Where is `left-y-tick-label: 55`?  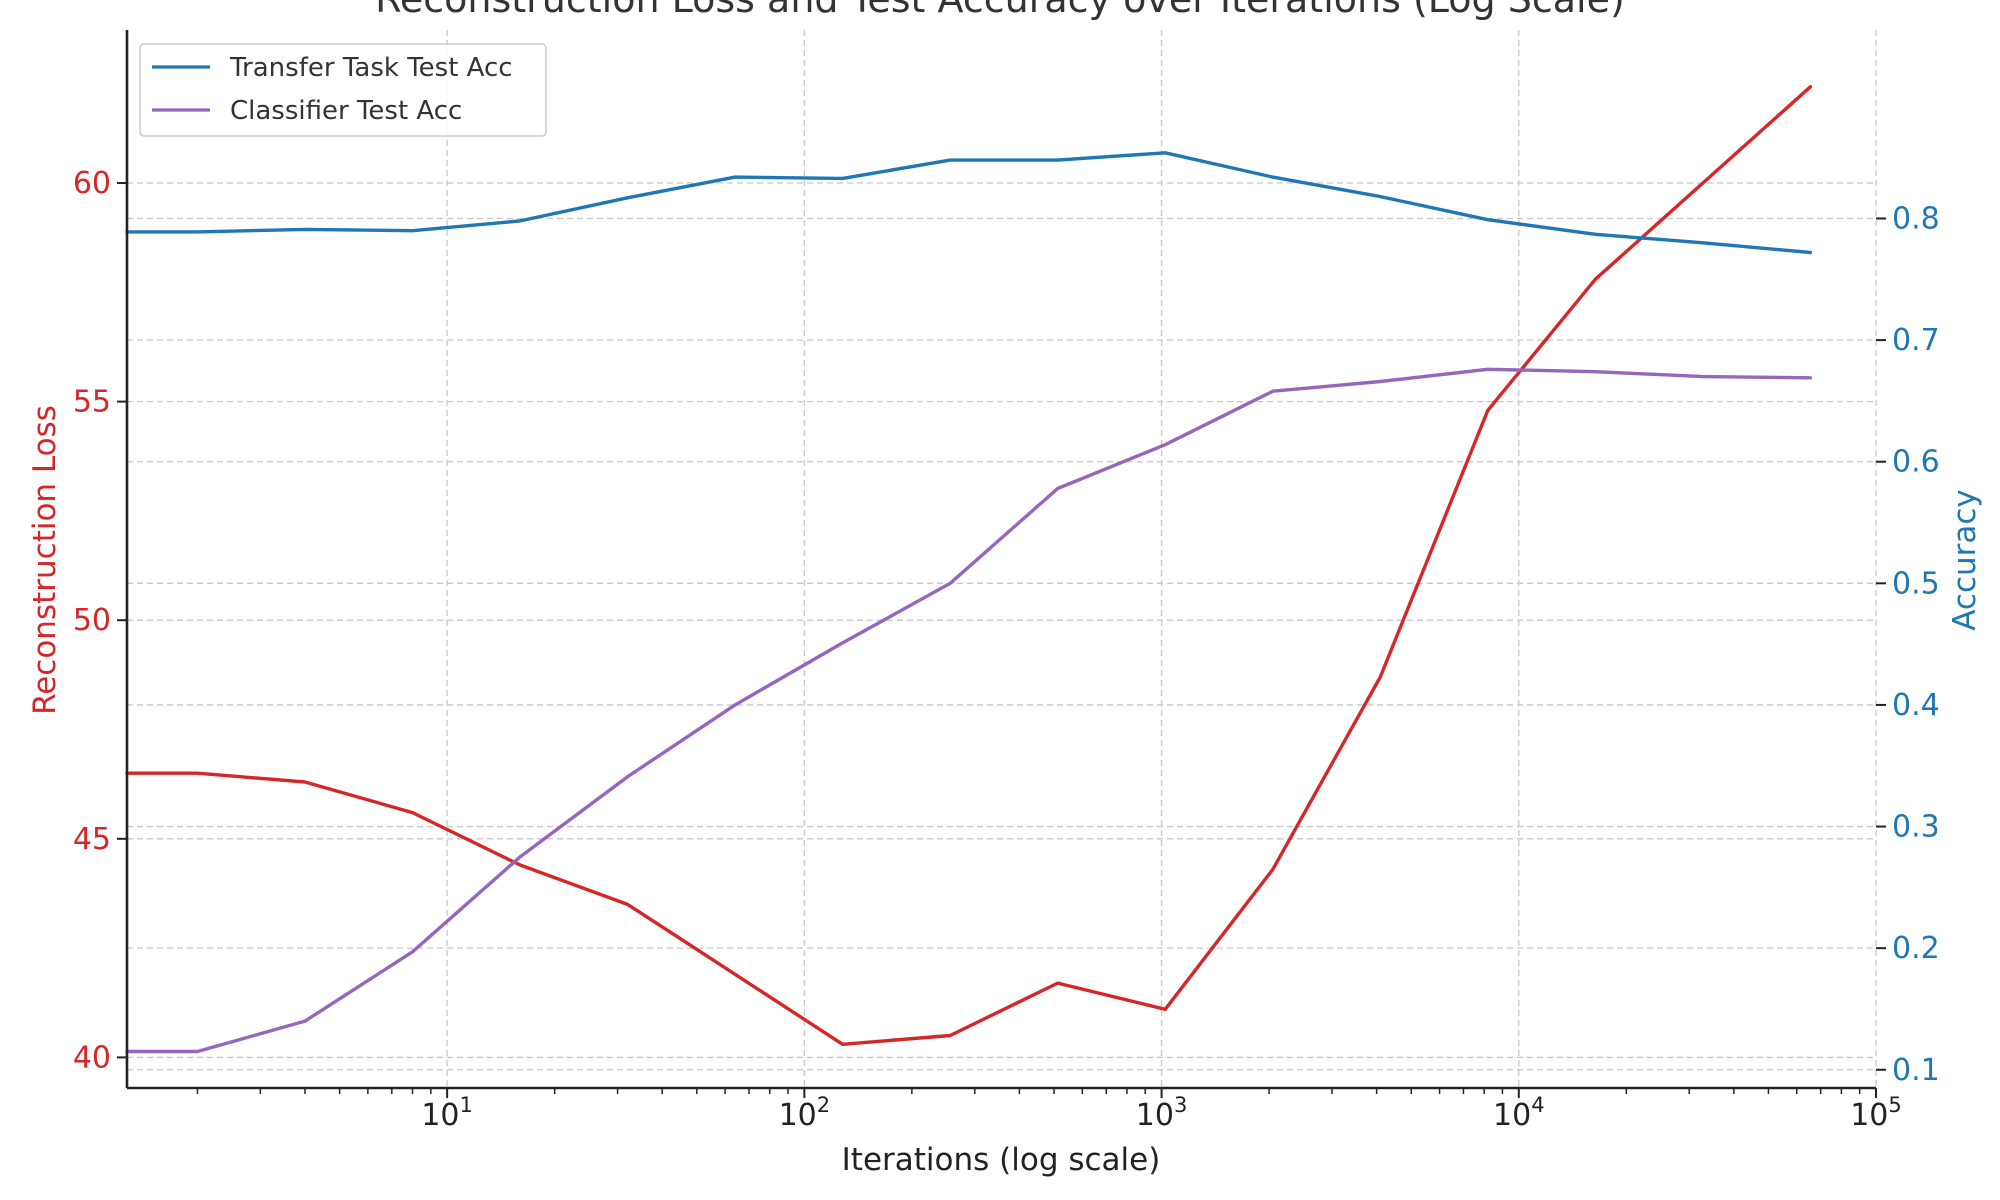 left-y-tick-label: 55 is located at coordinates (92, 402).